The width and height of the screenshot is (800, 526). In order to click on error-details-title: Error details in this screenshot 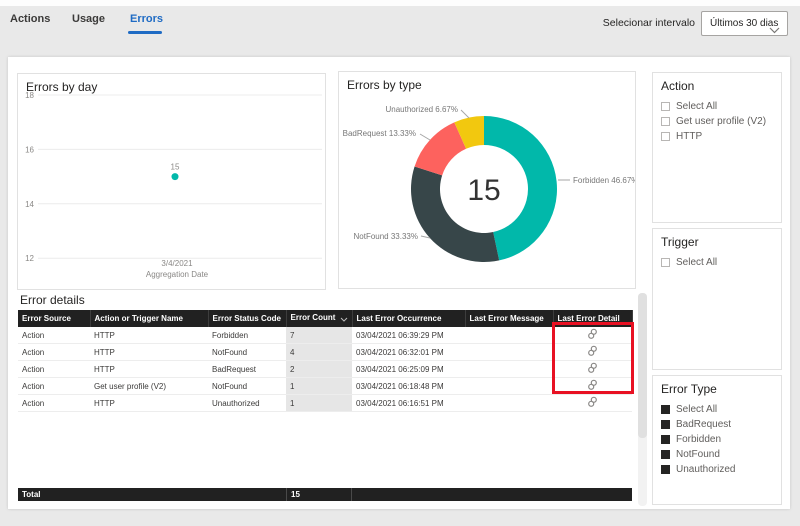, I will do `click(52, 300)`.